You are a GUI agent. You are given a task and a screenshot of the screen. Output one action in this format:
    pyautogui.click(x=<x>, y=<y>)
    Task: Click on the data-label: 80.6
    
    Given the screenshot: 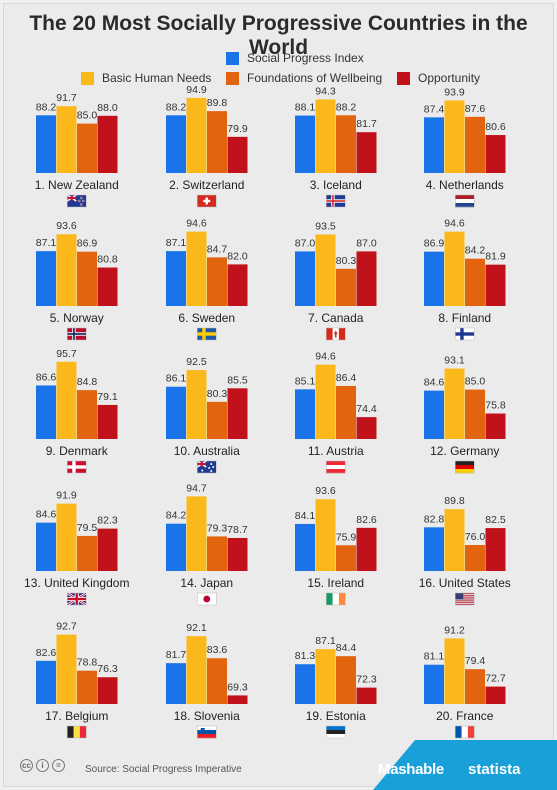 What is the action you would take?
    pyautogui.click(x=495, y=127)
    